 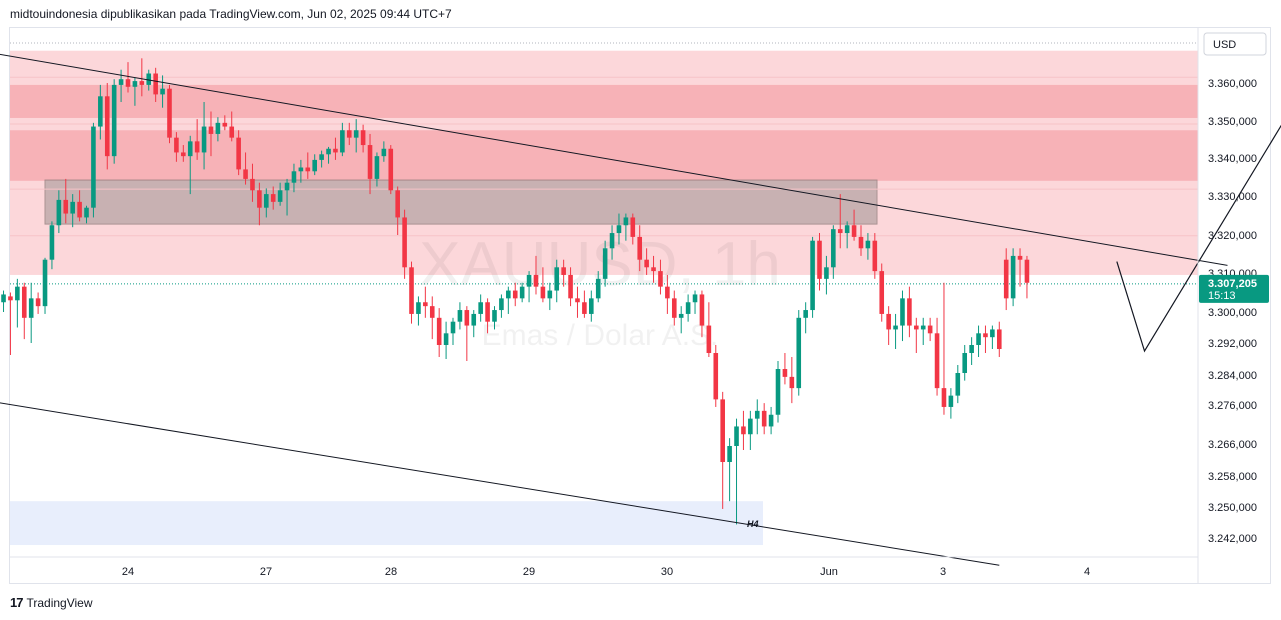 I want to click on projection-path, so click(x=1198, y=221).